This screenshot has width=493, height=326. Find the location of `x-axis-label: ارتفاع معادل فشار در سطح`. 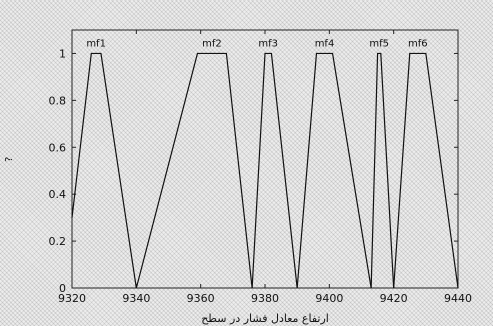

x-axis-label: ارتفاع معادل فشار در سطح is located at coordinates (265, 318).